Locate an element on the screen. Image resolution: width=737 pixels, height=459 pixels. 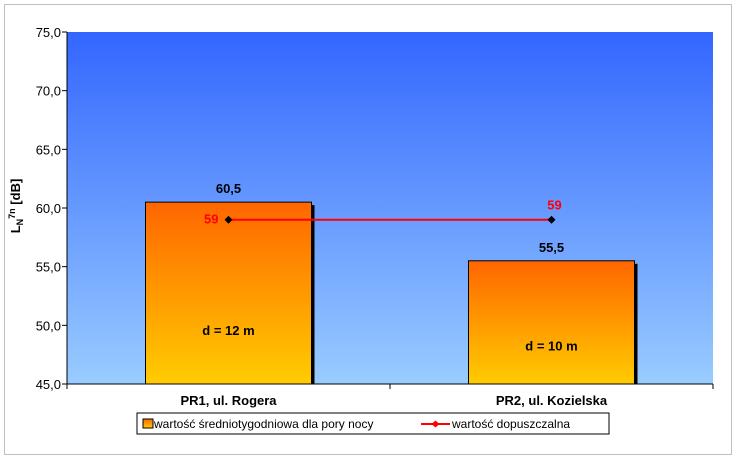
y-axis-title: LN7n [dB] is located at coordinates (16, 206).